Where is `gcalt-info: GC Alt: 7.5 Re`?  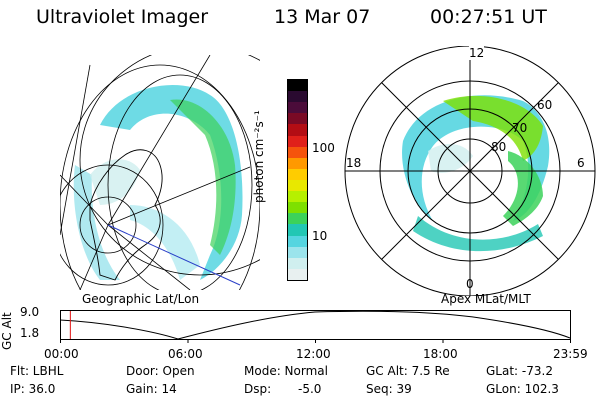 gcalt-info: GC Alt: 7.5 Re is located at coordinates (408, 371).